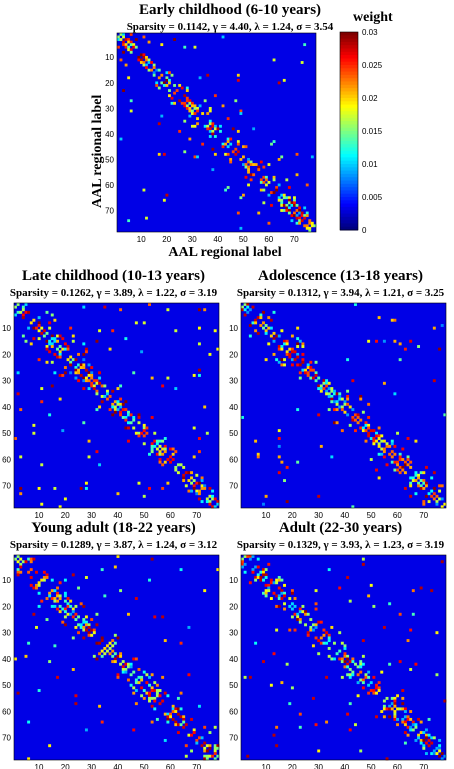 The image size is (454, 769). Describe the element at coordinates (372, 65) in the screenshot. I see `colorbar-tick-label: 0.025` at that location.